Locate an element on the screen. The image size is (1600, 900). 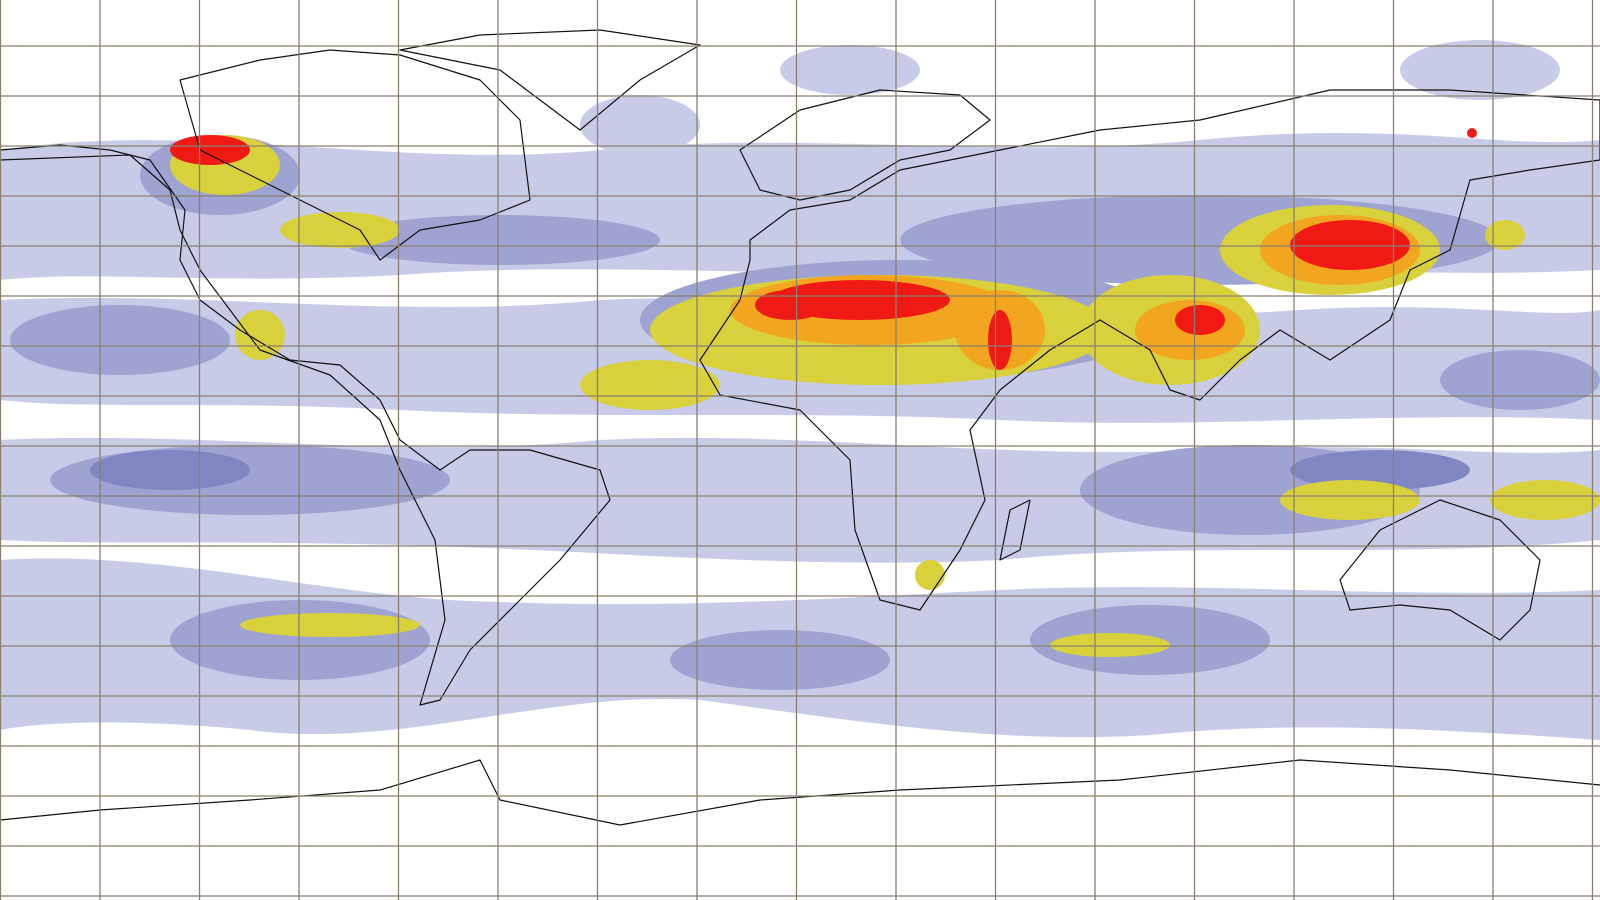
greenland is located at coordinates (550, 80).